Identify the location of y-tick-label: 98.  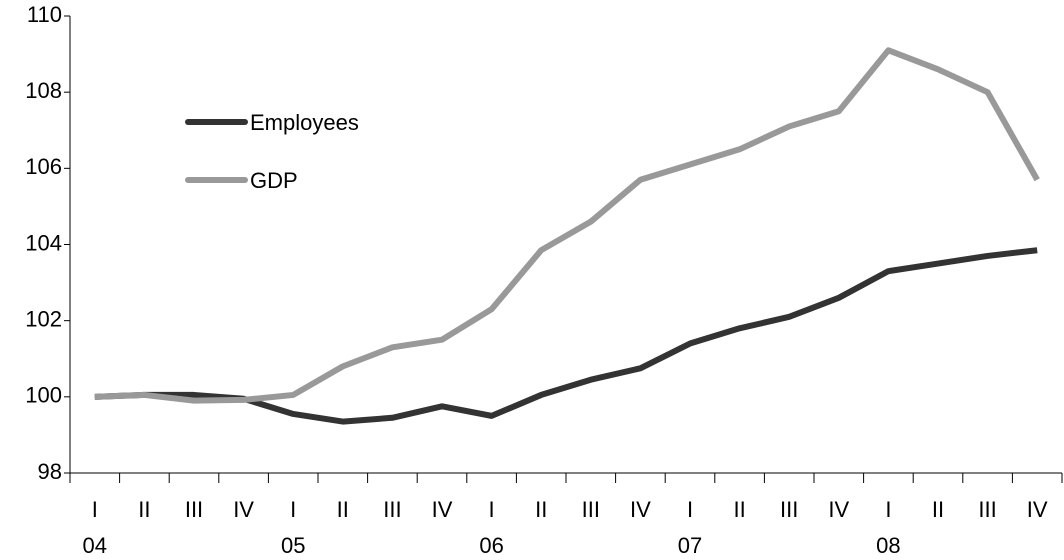
(50, 471).